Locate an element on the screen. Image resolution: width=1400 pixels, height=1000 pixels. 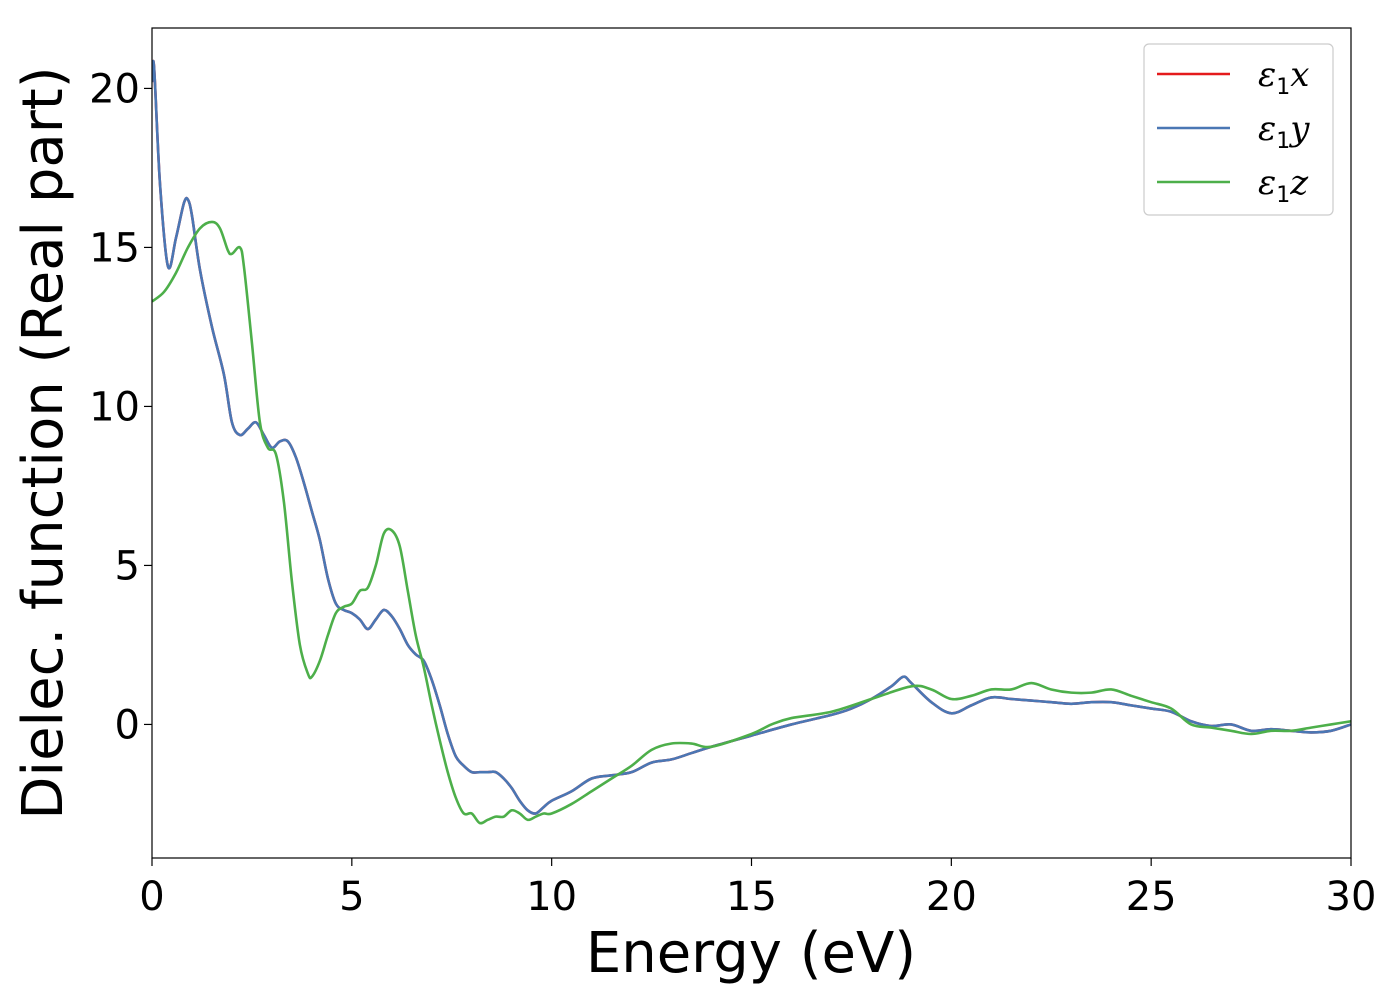
legend-label-component: y is located at coordinates (1299, 129).